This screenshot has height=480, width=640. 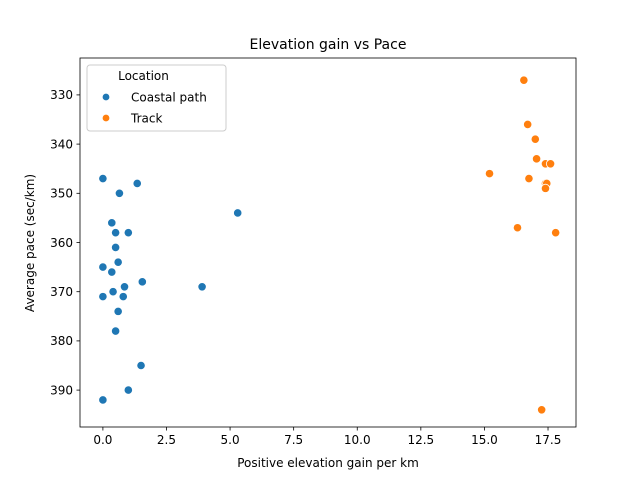 What do you see at coordinates (166, 440) in the screenshot?
I see `x-tick-label: 2.5` at bounding box center [166, 440].